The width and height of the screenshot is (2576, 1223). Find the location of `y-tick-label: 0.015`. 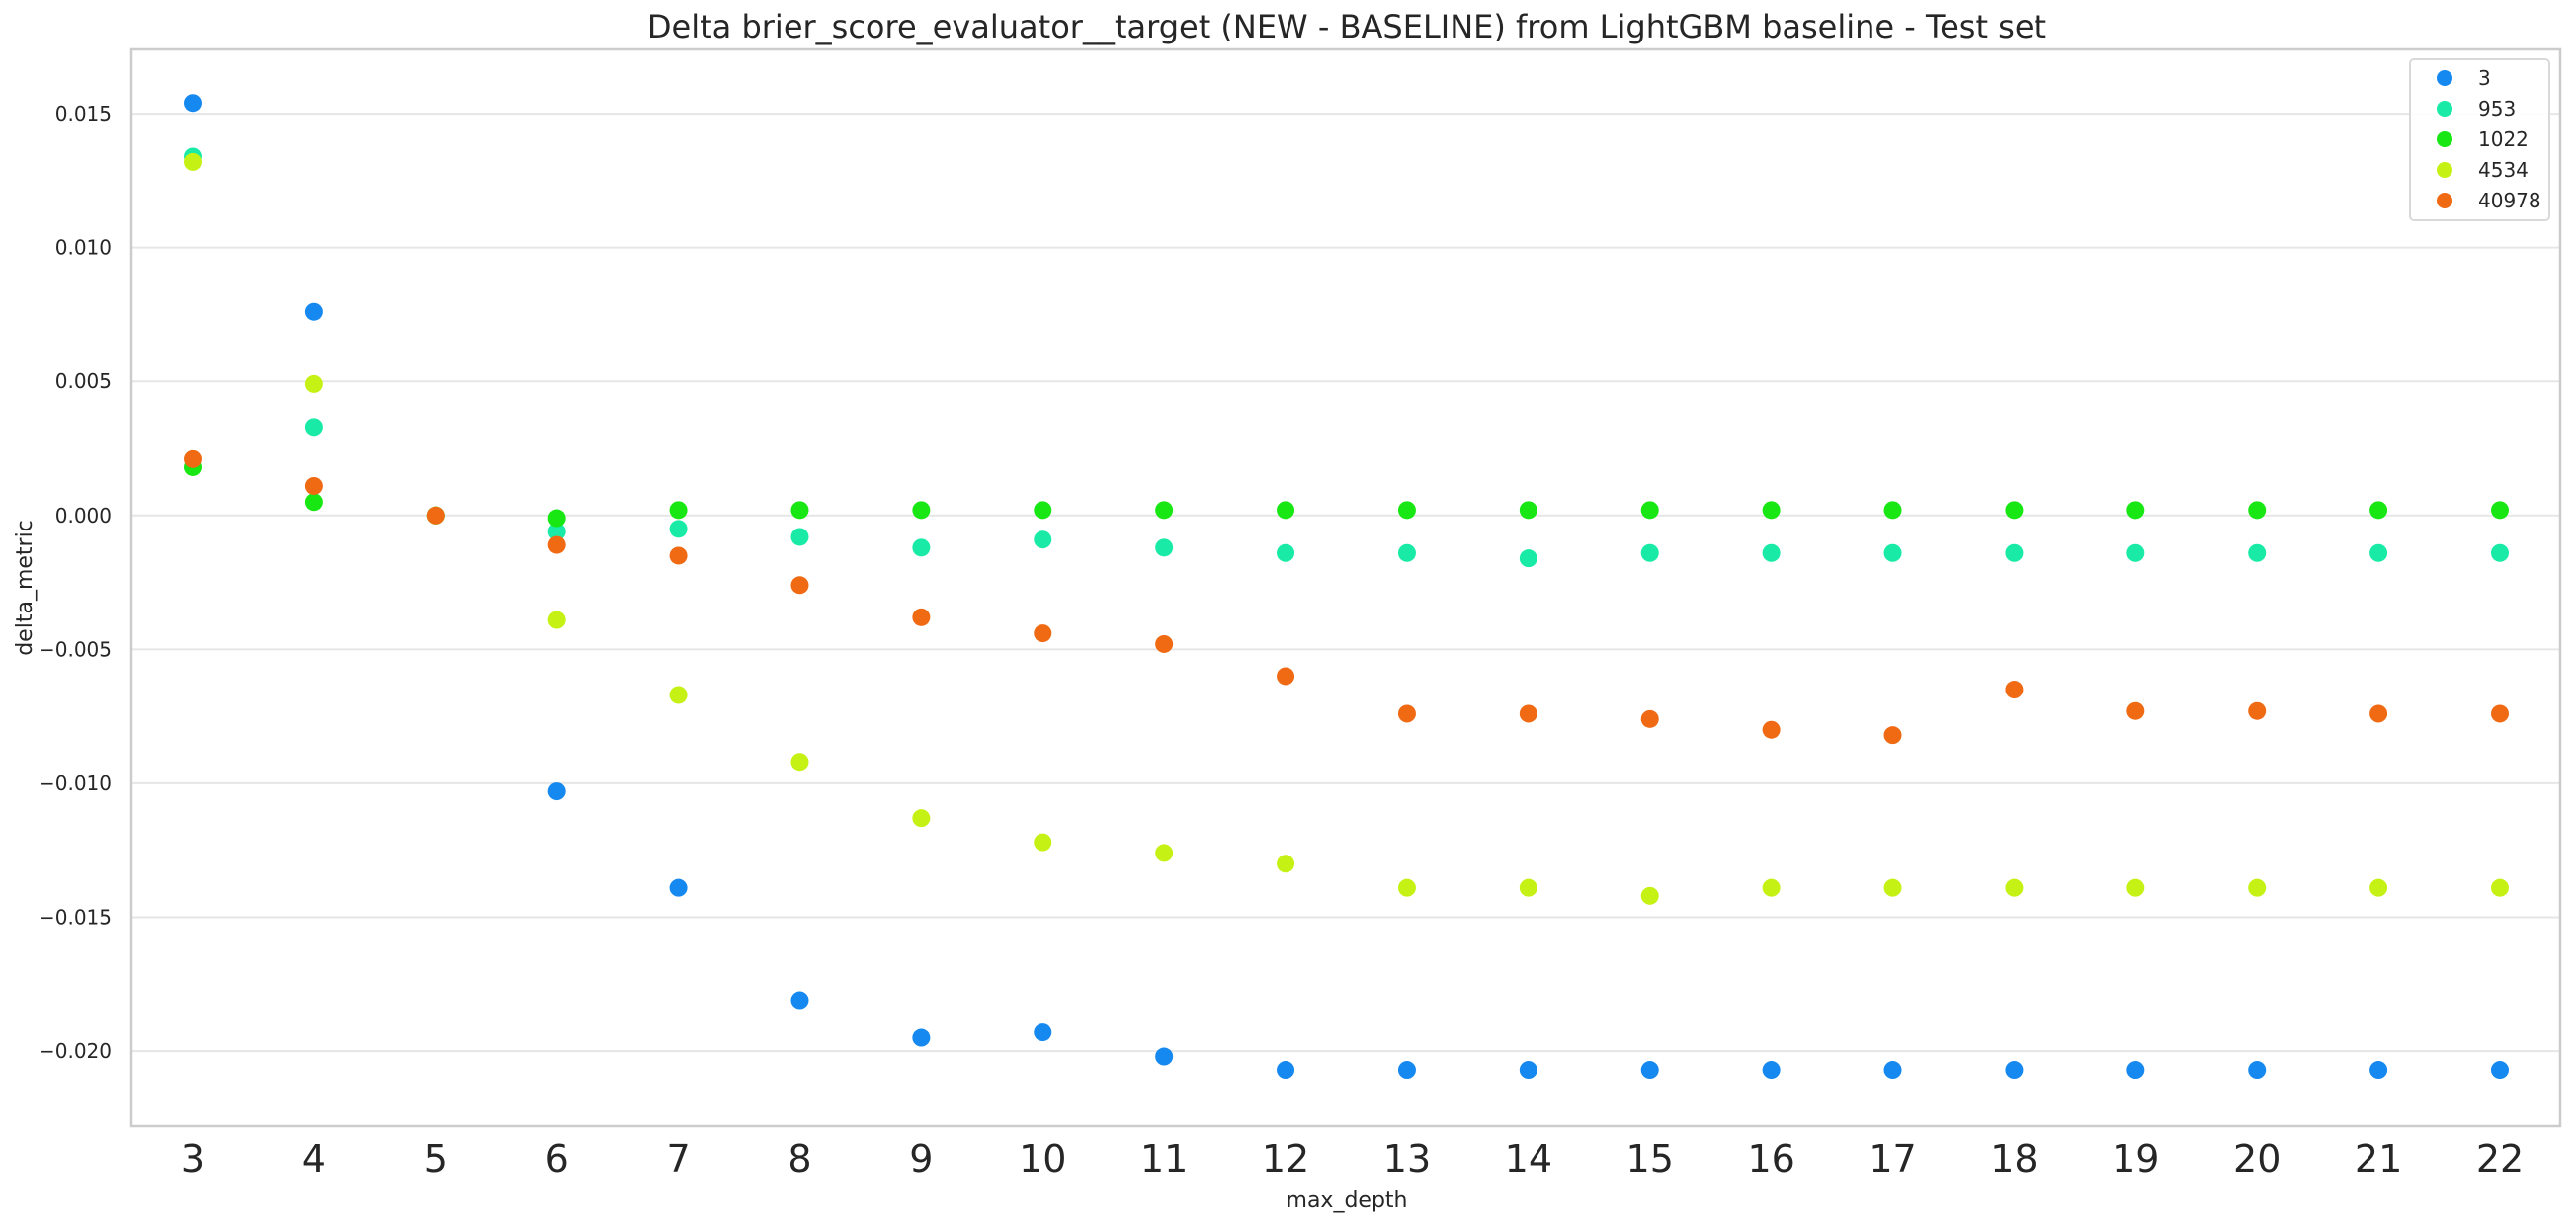

y-tick-label: 0.015 is located at coordinates (83, 113).